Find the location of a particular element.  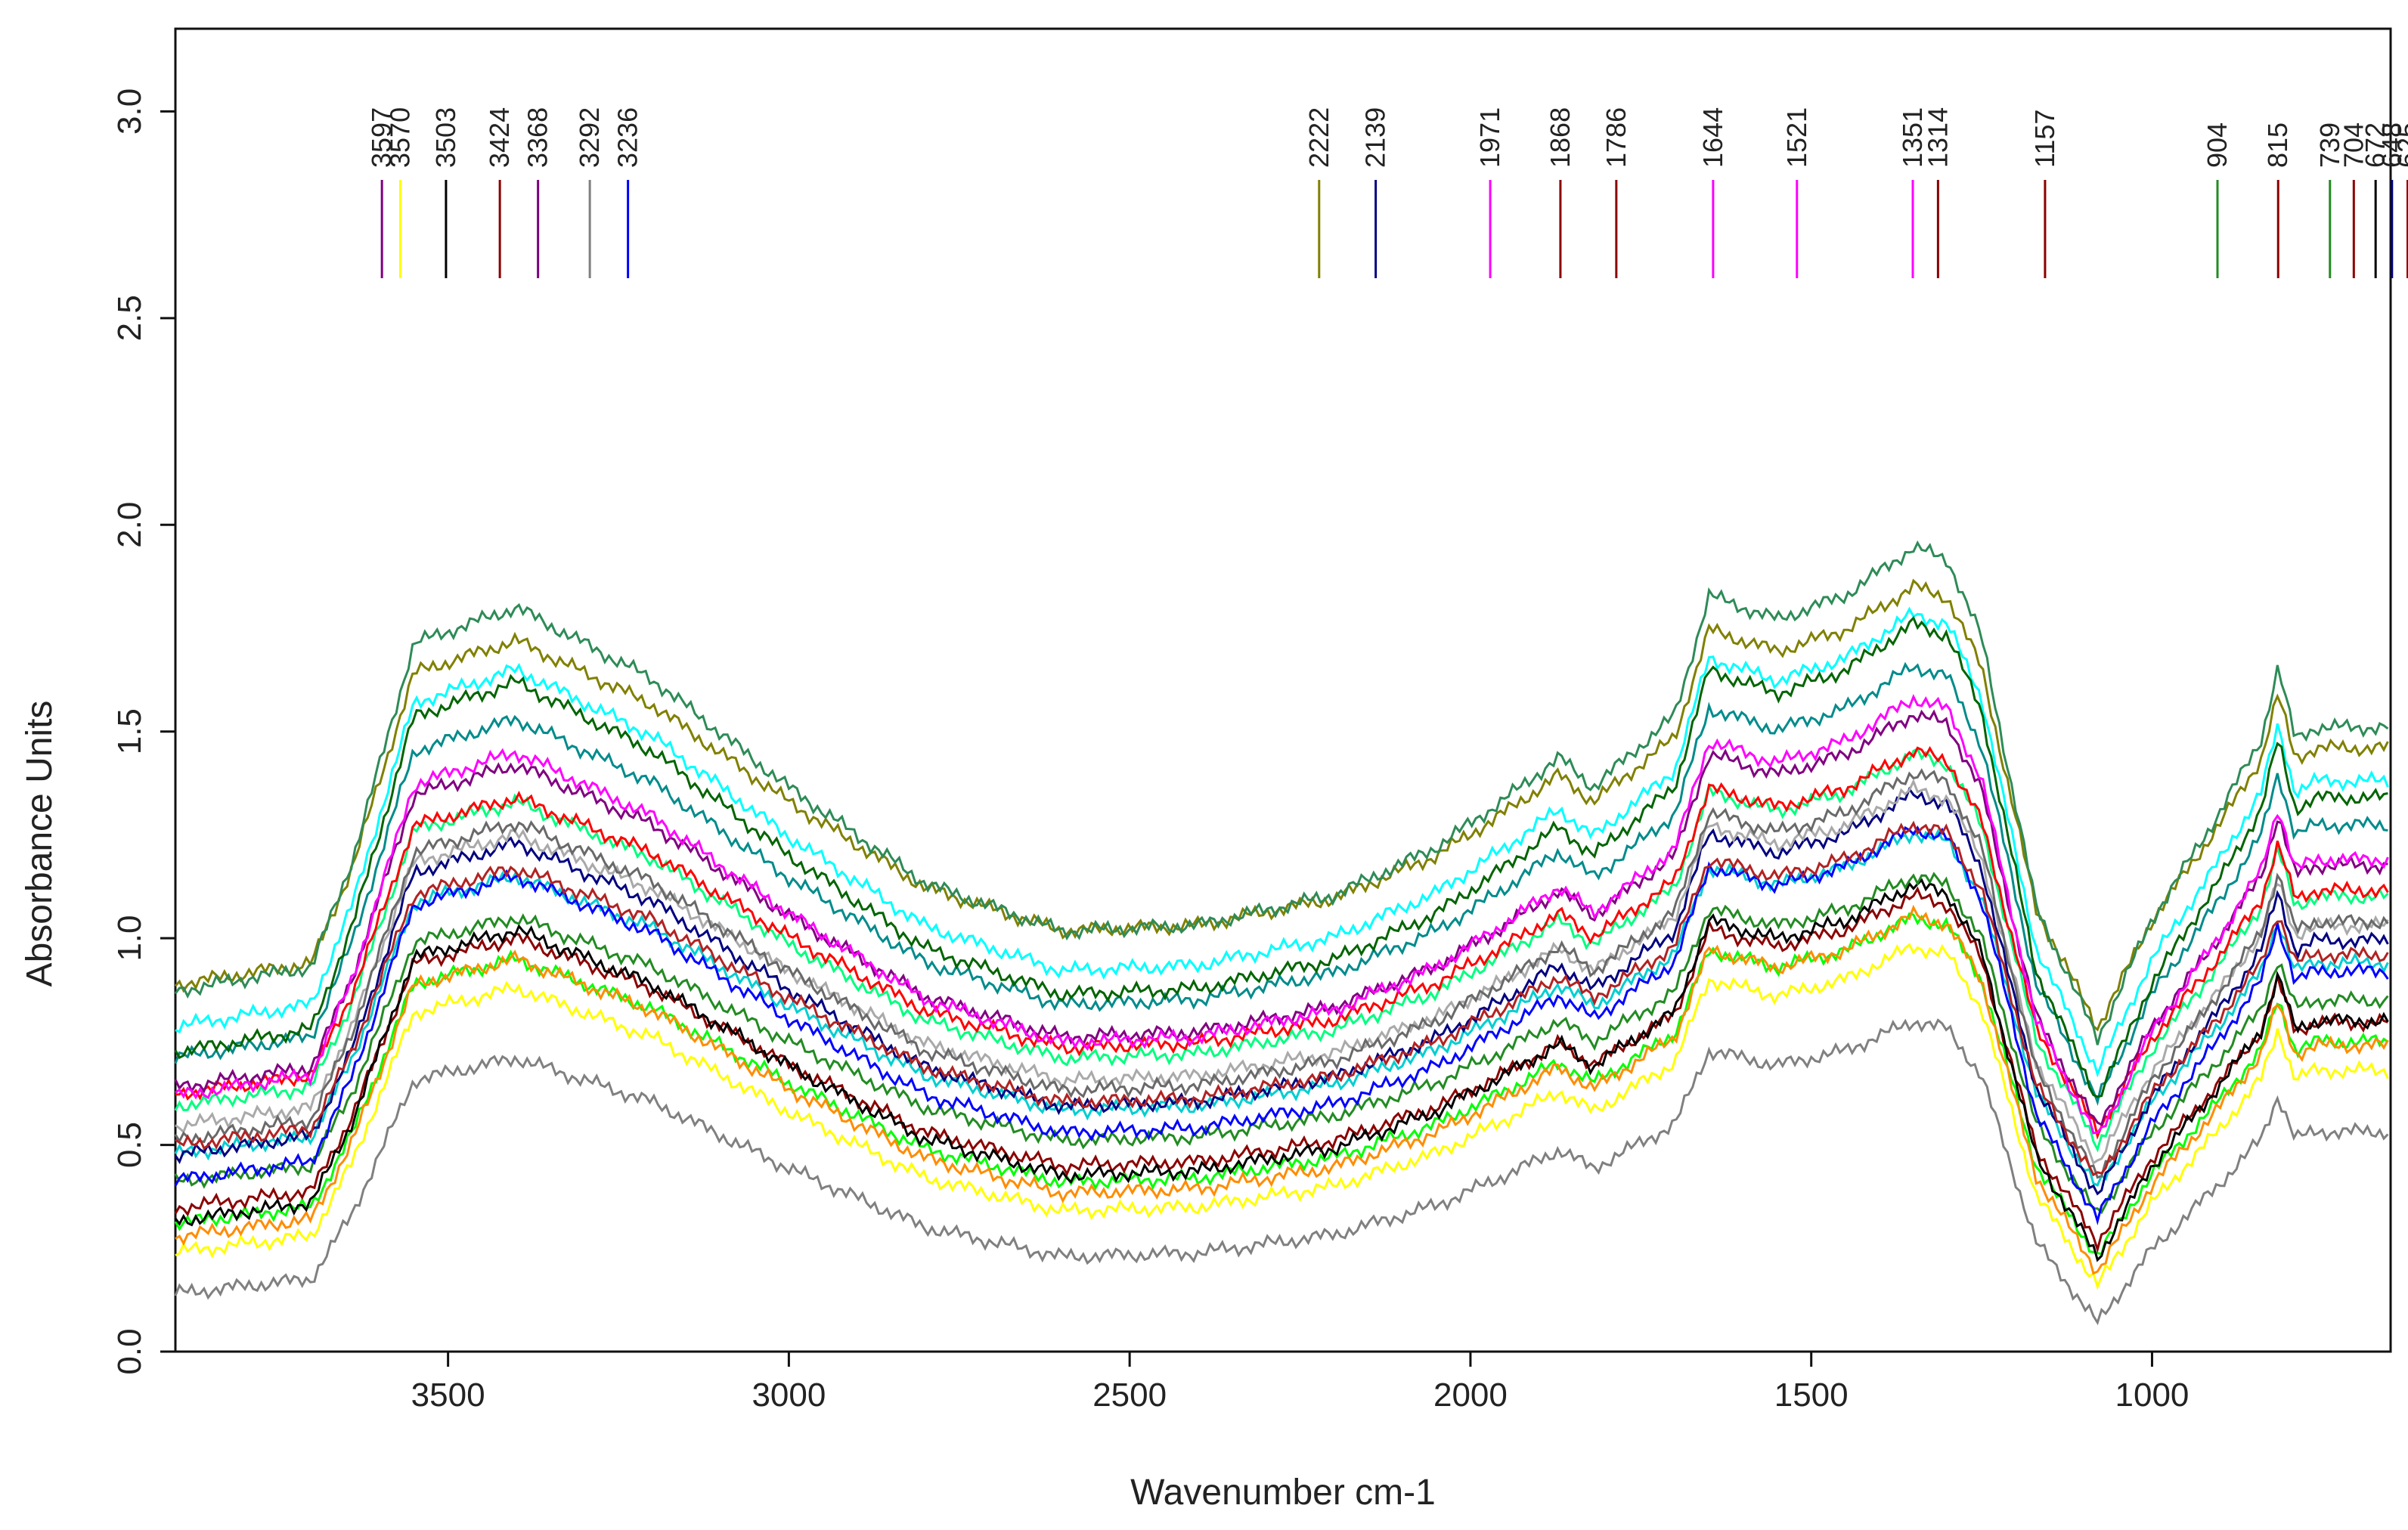

peak-label-2139: 2139 is located at coordinates (1375, 137).